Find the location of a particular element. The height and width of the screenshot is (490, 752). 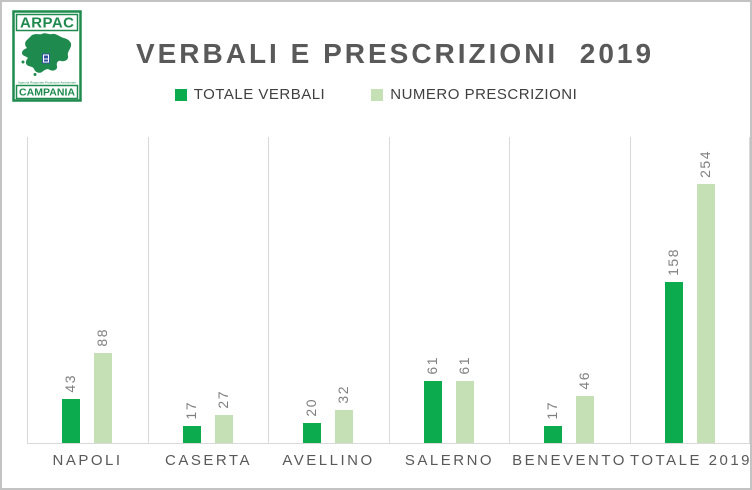

bar-value-label: 32 is located at coordinates (343, 394).